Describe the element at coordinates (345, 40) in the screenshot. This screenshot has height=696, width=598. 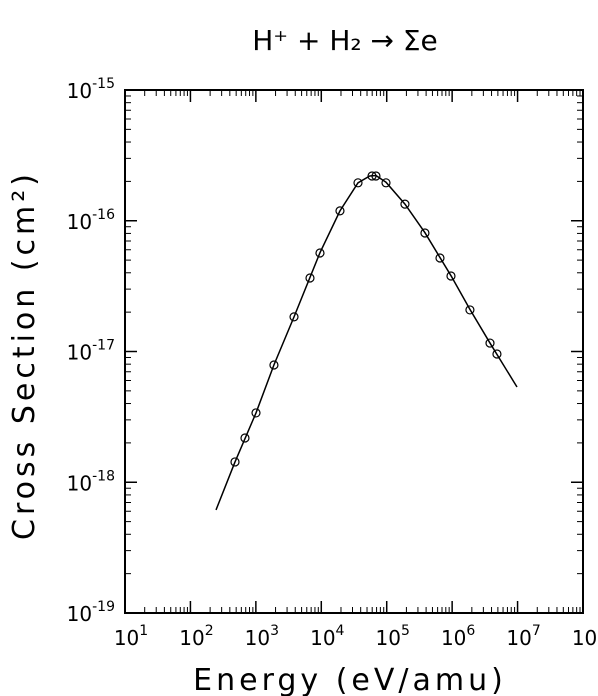
I see `chart-title: H⁺ + H₂ → Σe` at that location.